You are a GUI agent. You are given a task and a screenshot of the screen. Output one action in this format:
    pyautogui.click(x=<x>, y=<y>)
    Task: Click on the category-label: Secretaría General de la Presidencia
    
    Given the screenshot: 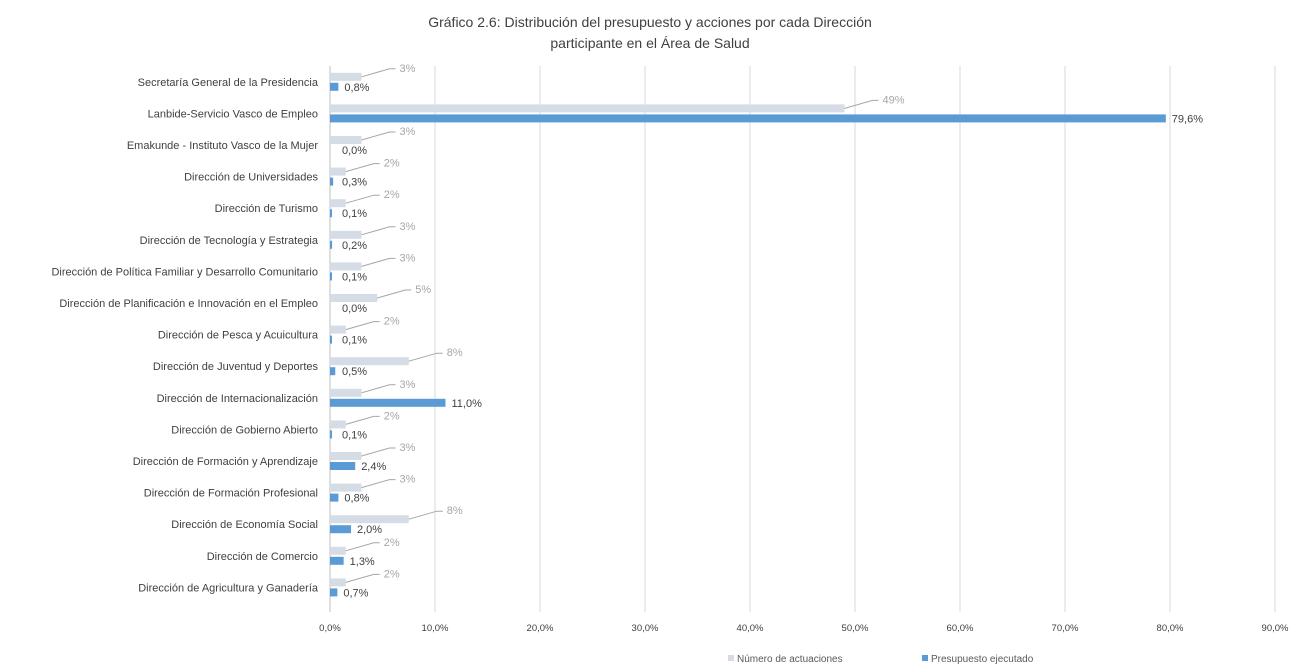 What is the action you would take?
    pyautogui.click(x=228, y=83)
    